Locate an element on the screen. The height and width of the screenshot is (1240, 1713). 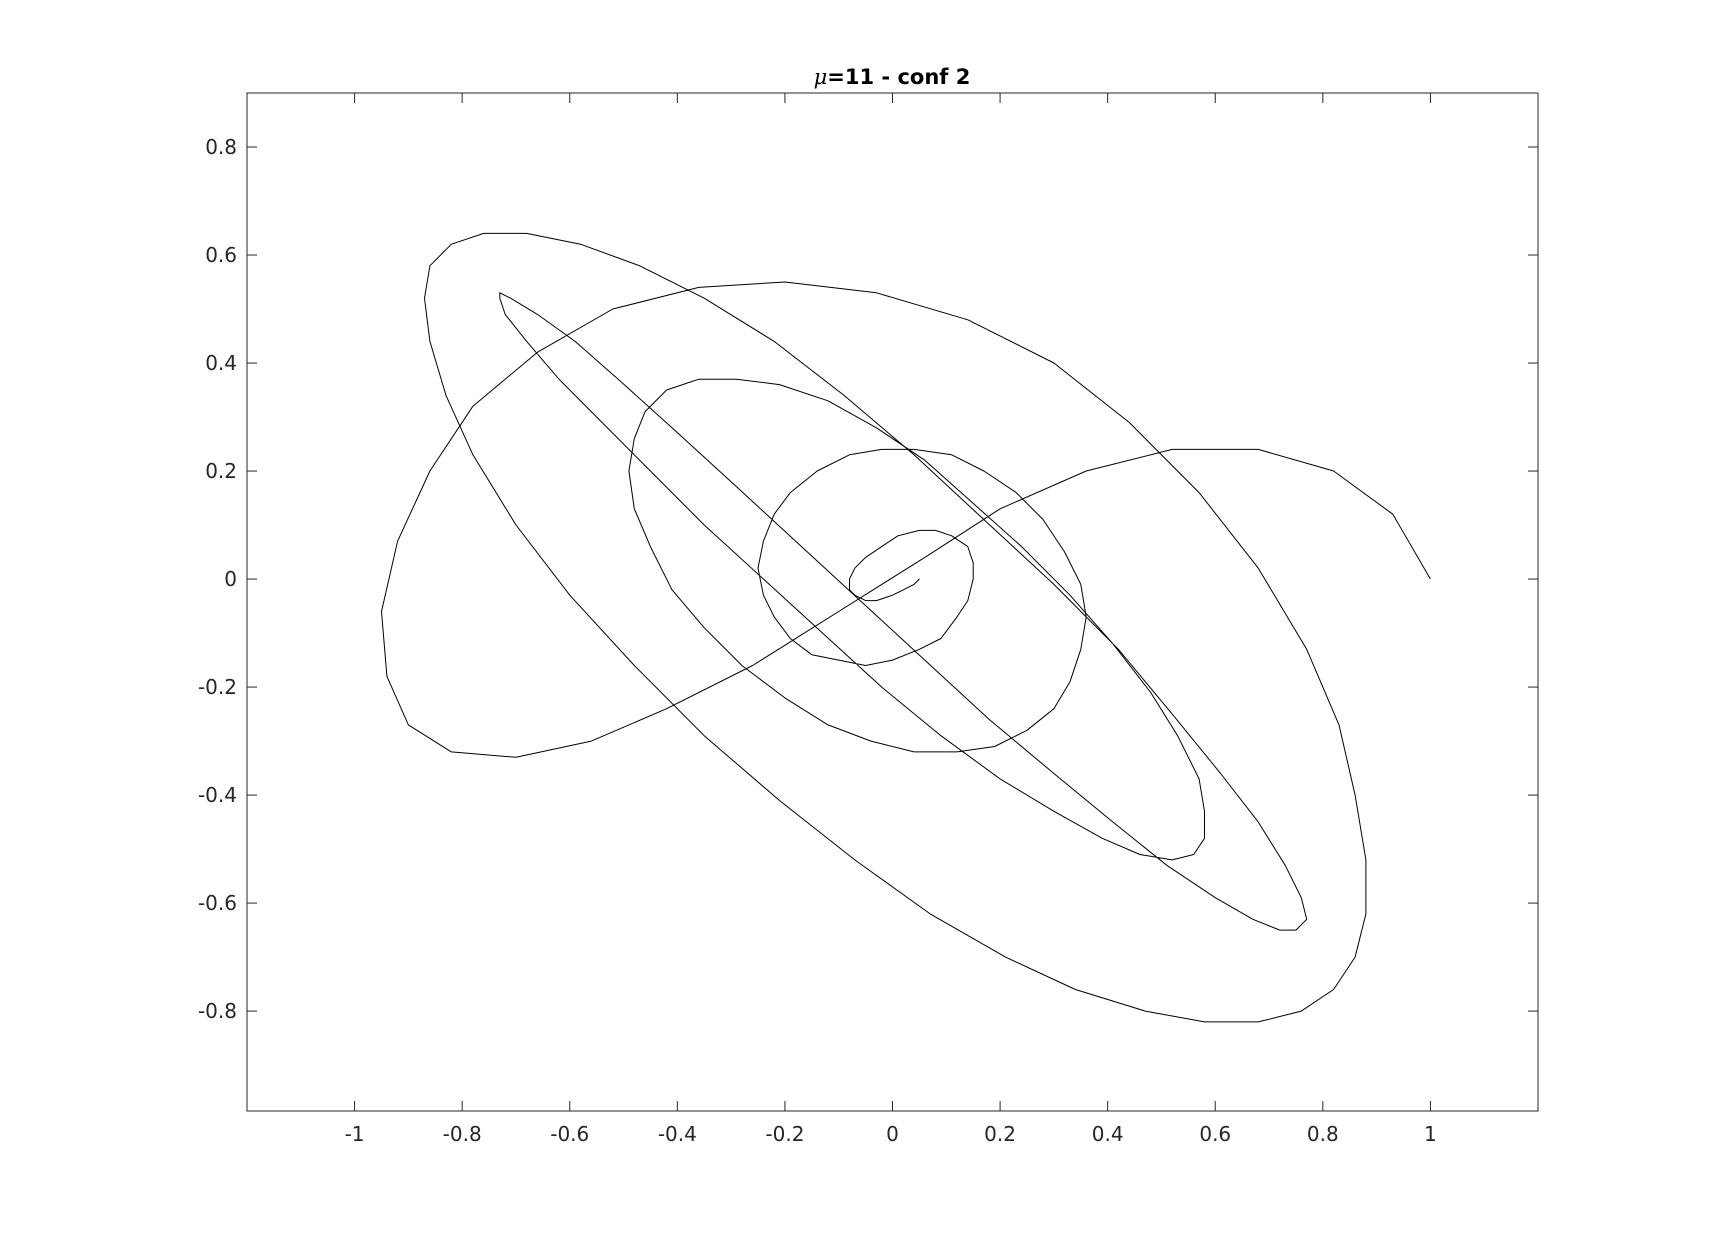
x-tick-label-6: 0.2 is located at coordinates (1000, 1134).